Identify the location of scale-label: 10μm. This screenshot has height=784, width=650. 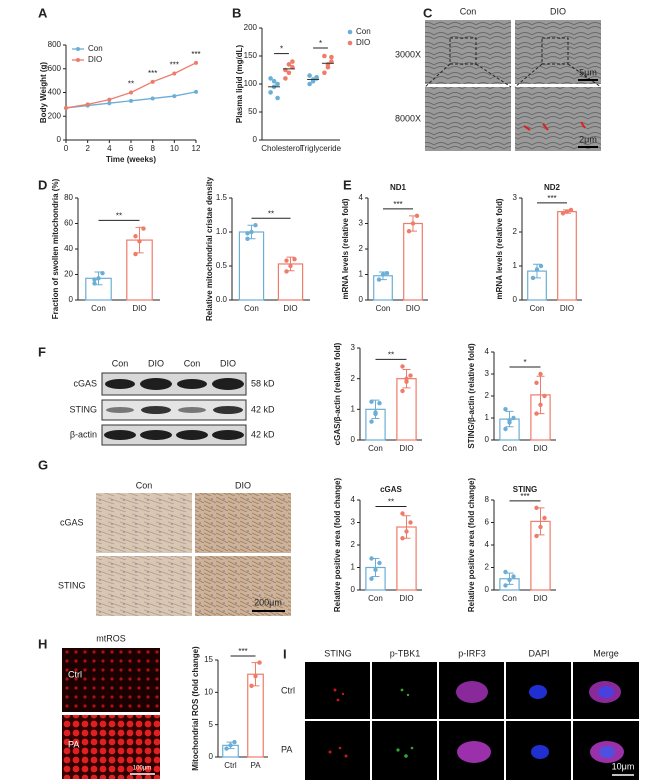
(623, 766).